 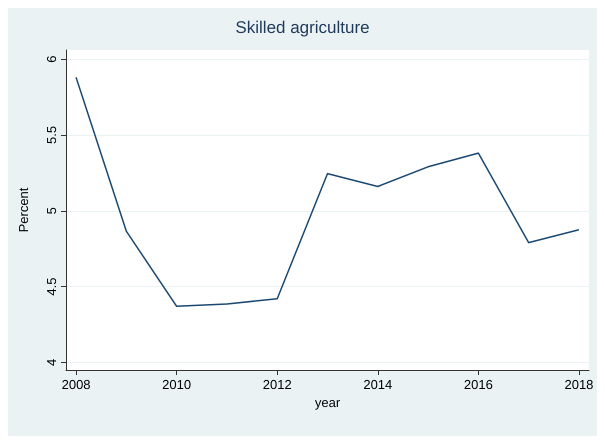 I want to click on y-axis-title: Percent, so click(x=23, y=209).